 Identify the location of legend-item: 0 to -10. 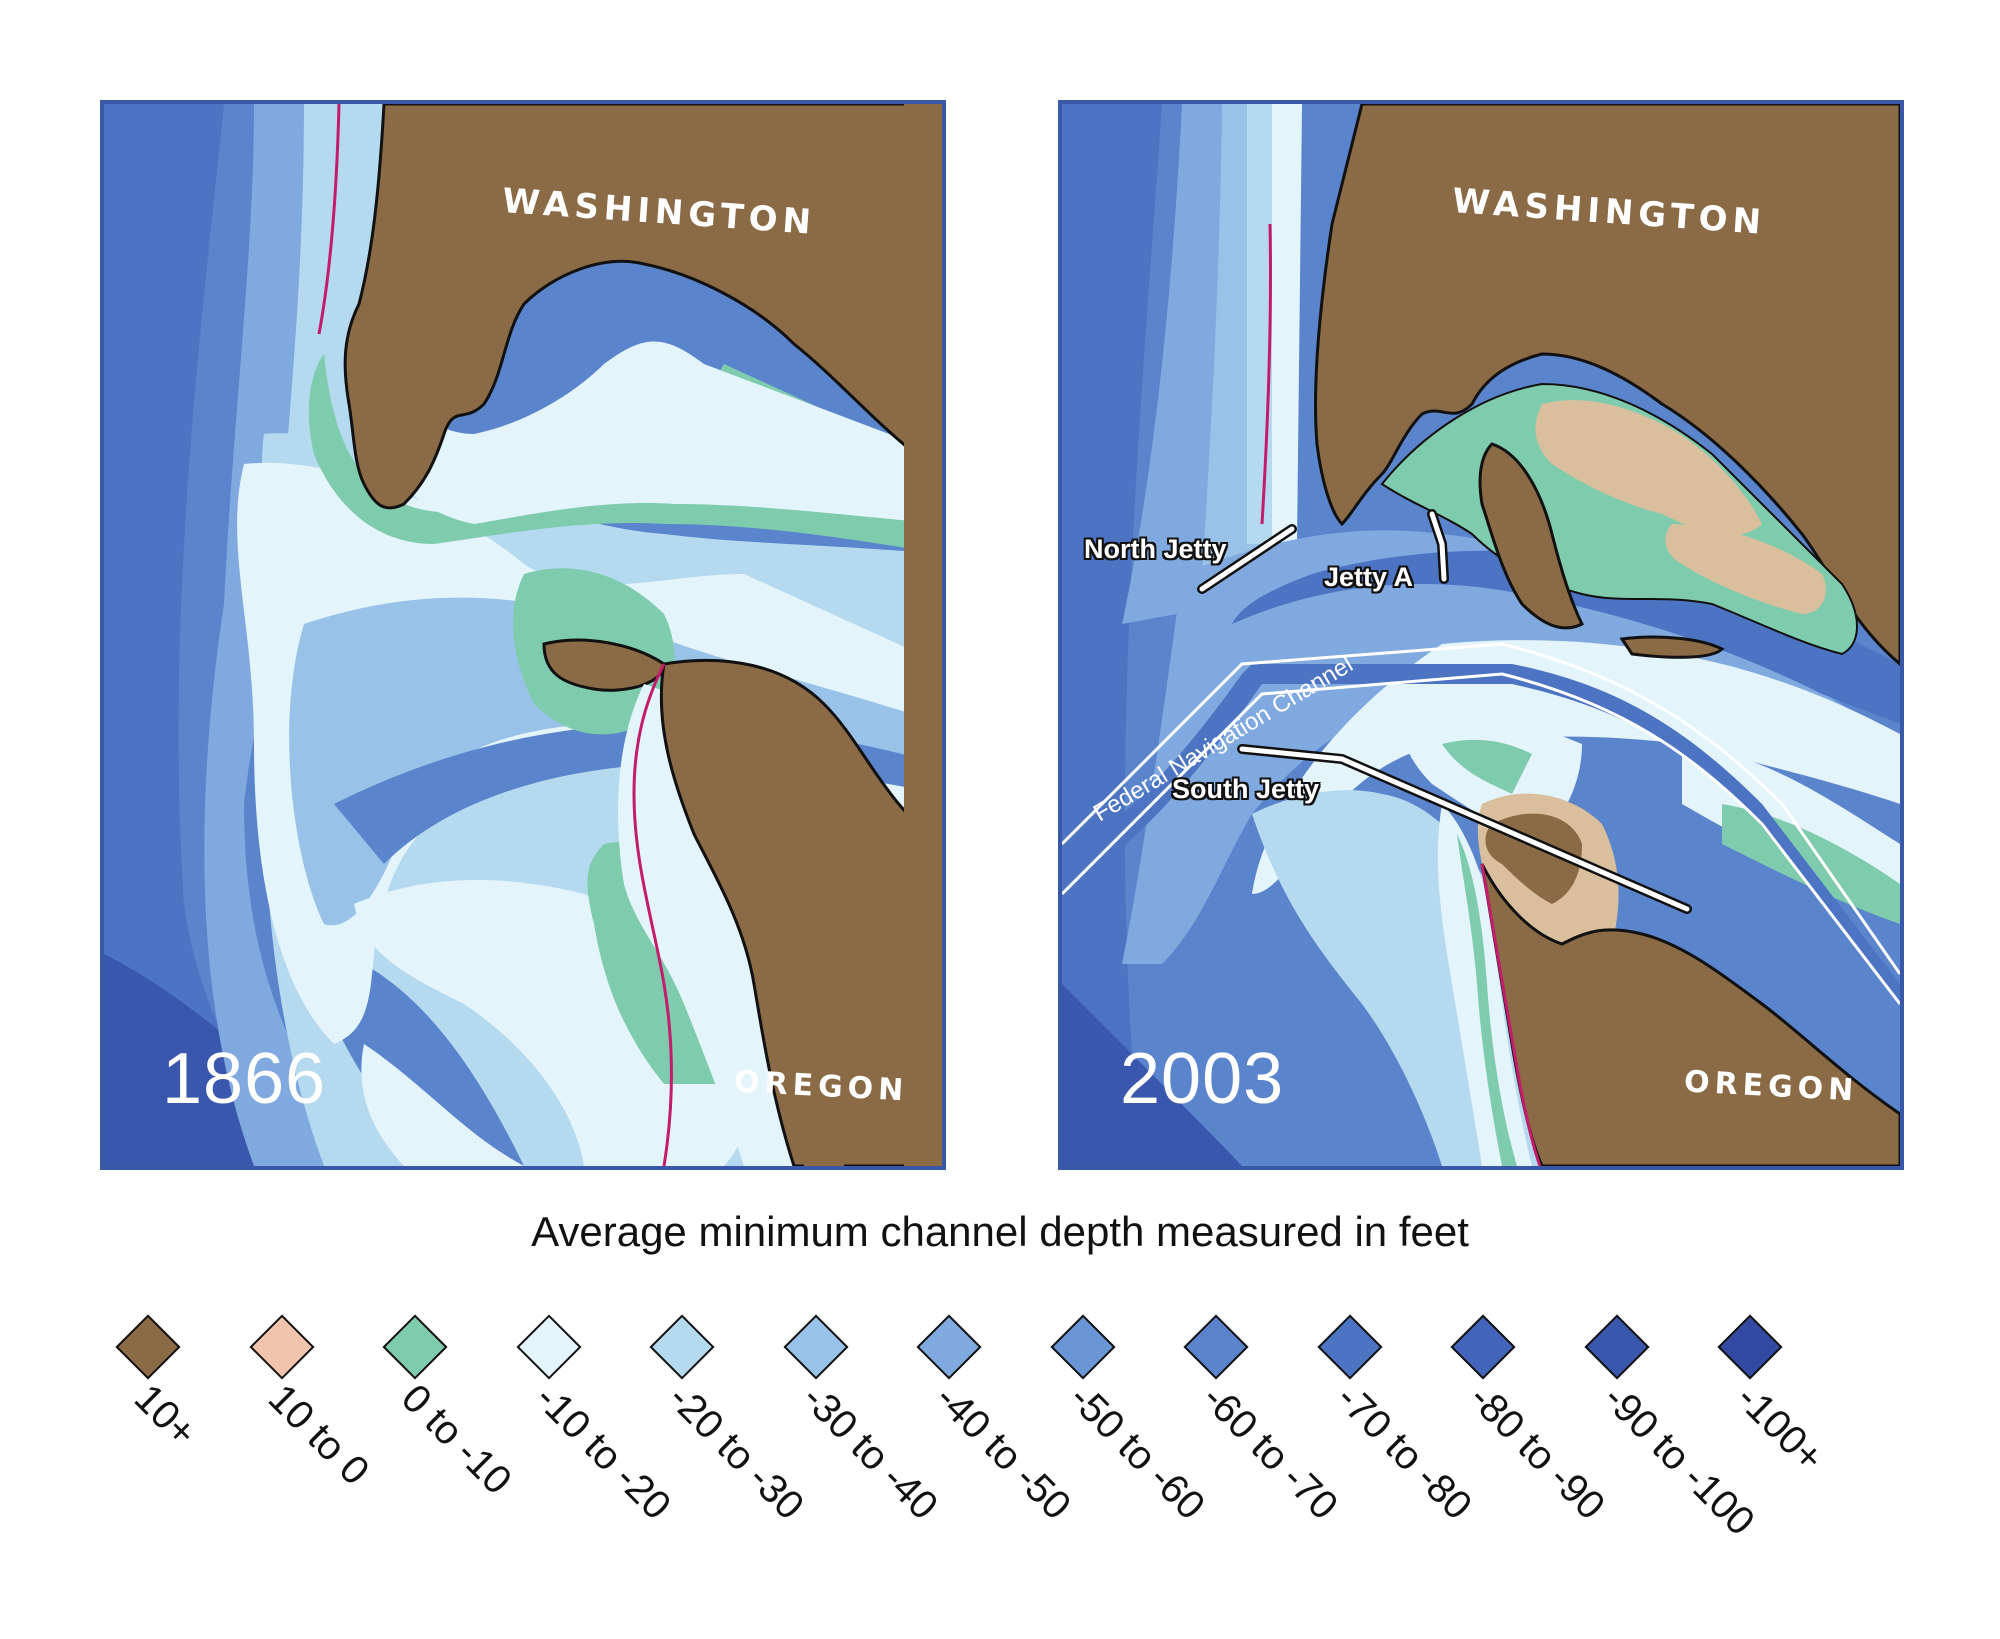
(441, 1425).